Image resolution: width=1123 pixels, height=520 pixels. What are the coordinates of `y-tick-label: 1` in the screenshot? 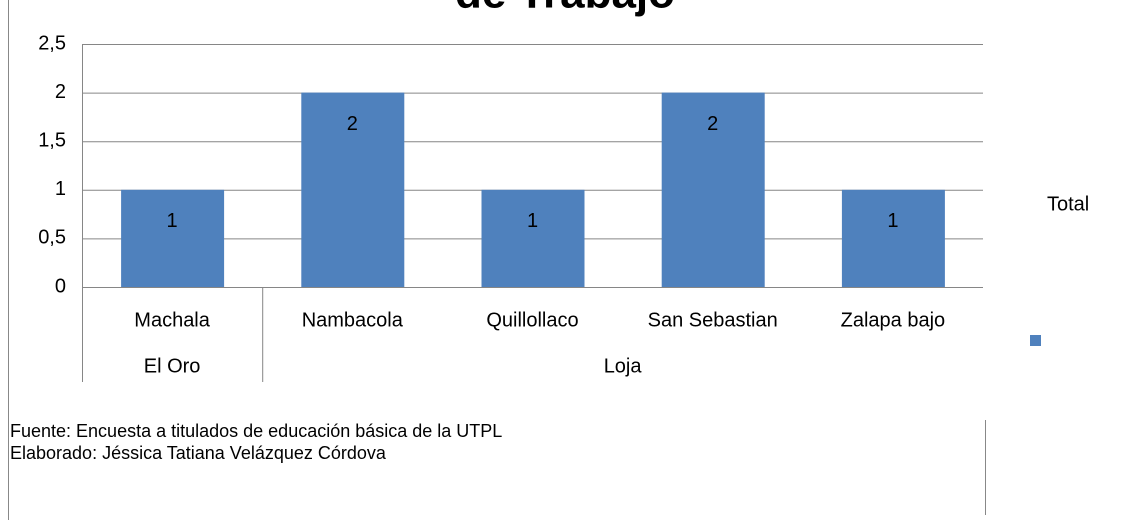 It's located at (60, 189).